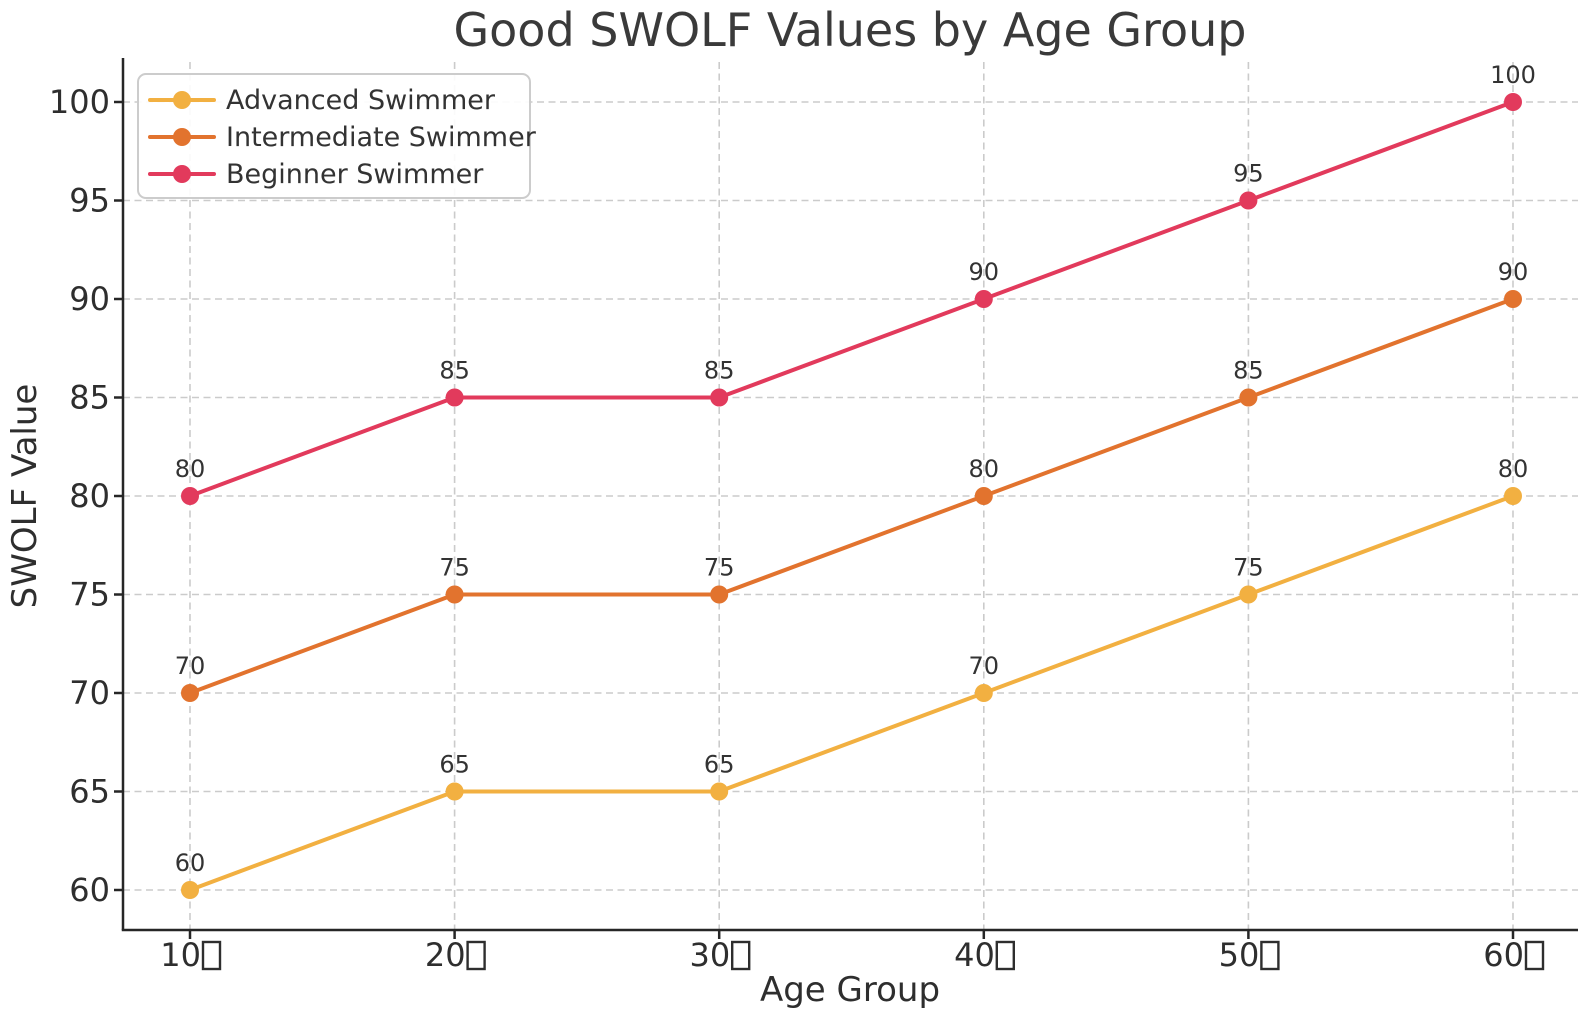 This screenshot has height=1022, width=1588. What do you see at coordinates (89, 693) in the screenshot?
I see `y-tick-label-70: 70` at bounding box center [89, 693].